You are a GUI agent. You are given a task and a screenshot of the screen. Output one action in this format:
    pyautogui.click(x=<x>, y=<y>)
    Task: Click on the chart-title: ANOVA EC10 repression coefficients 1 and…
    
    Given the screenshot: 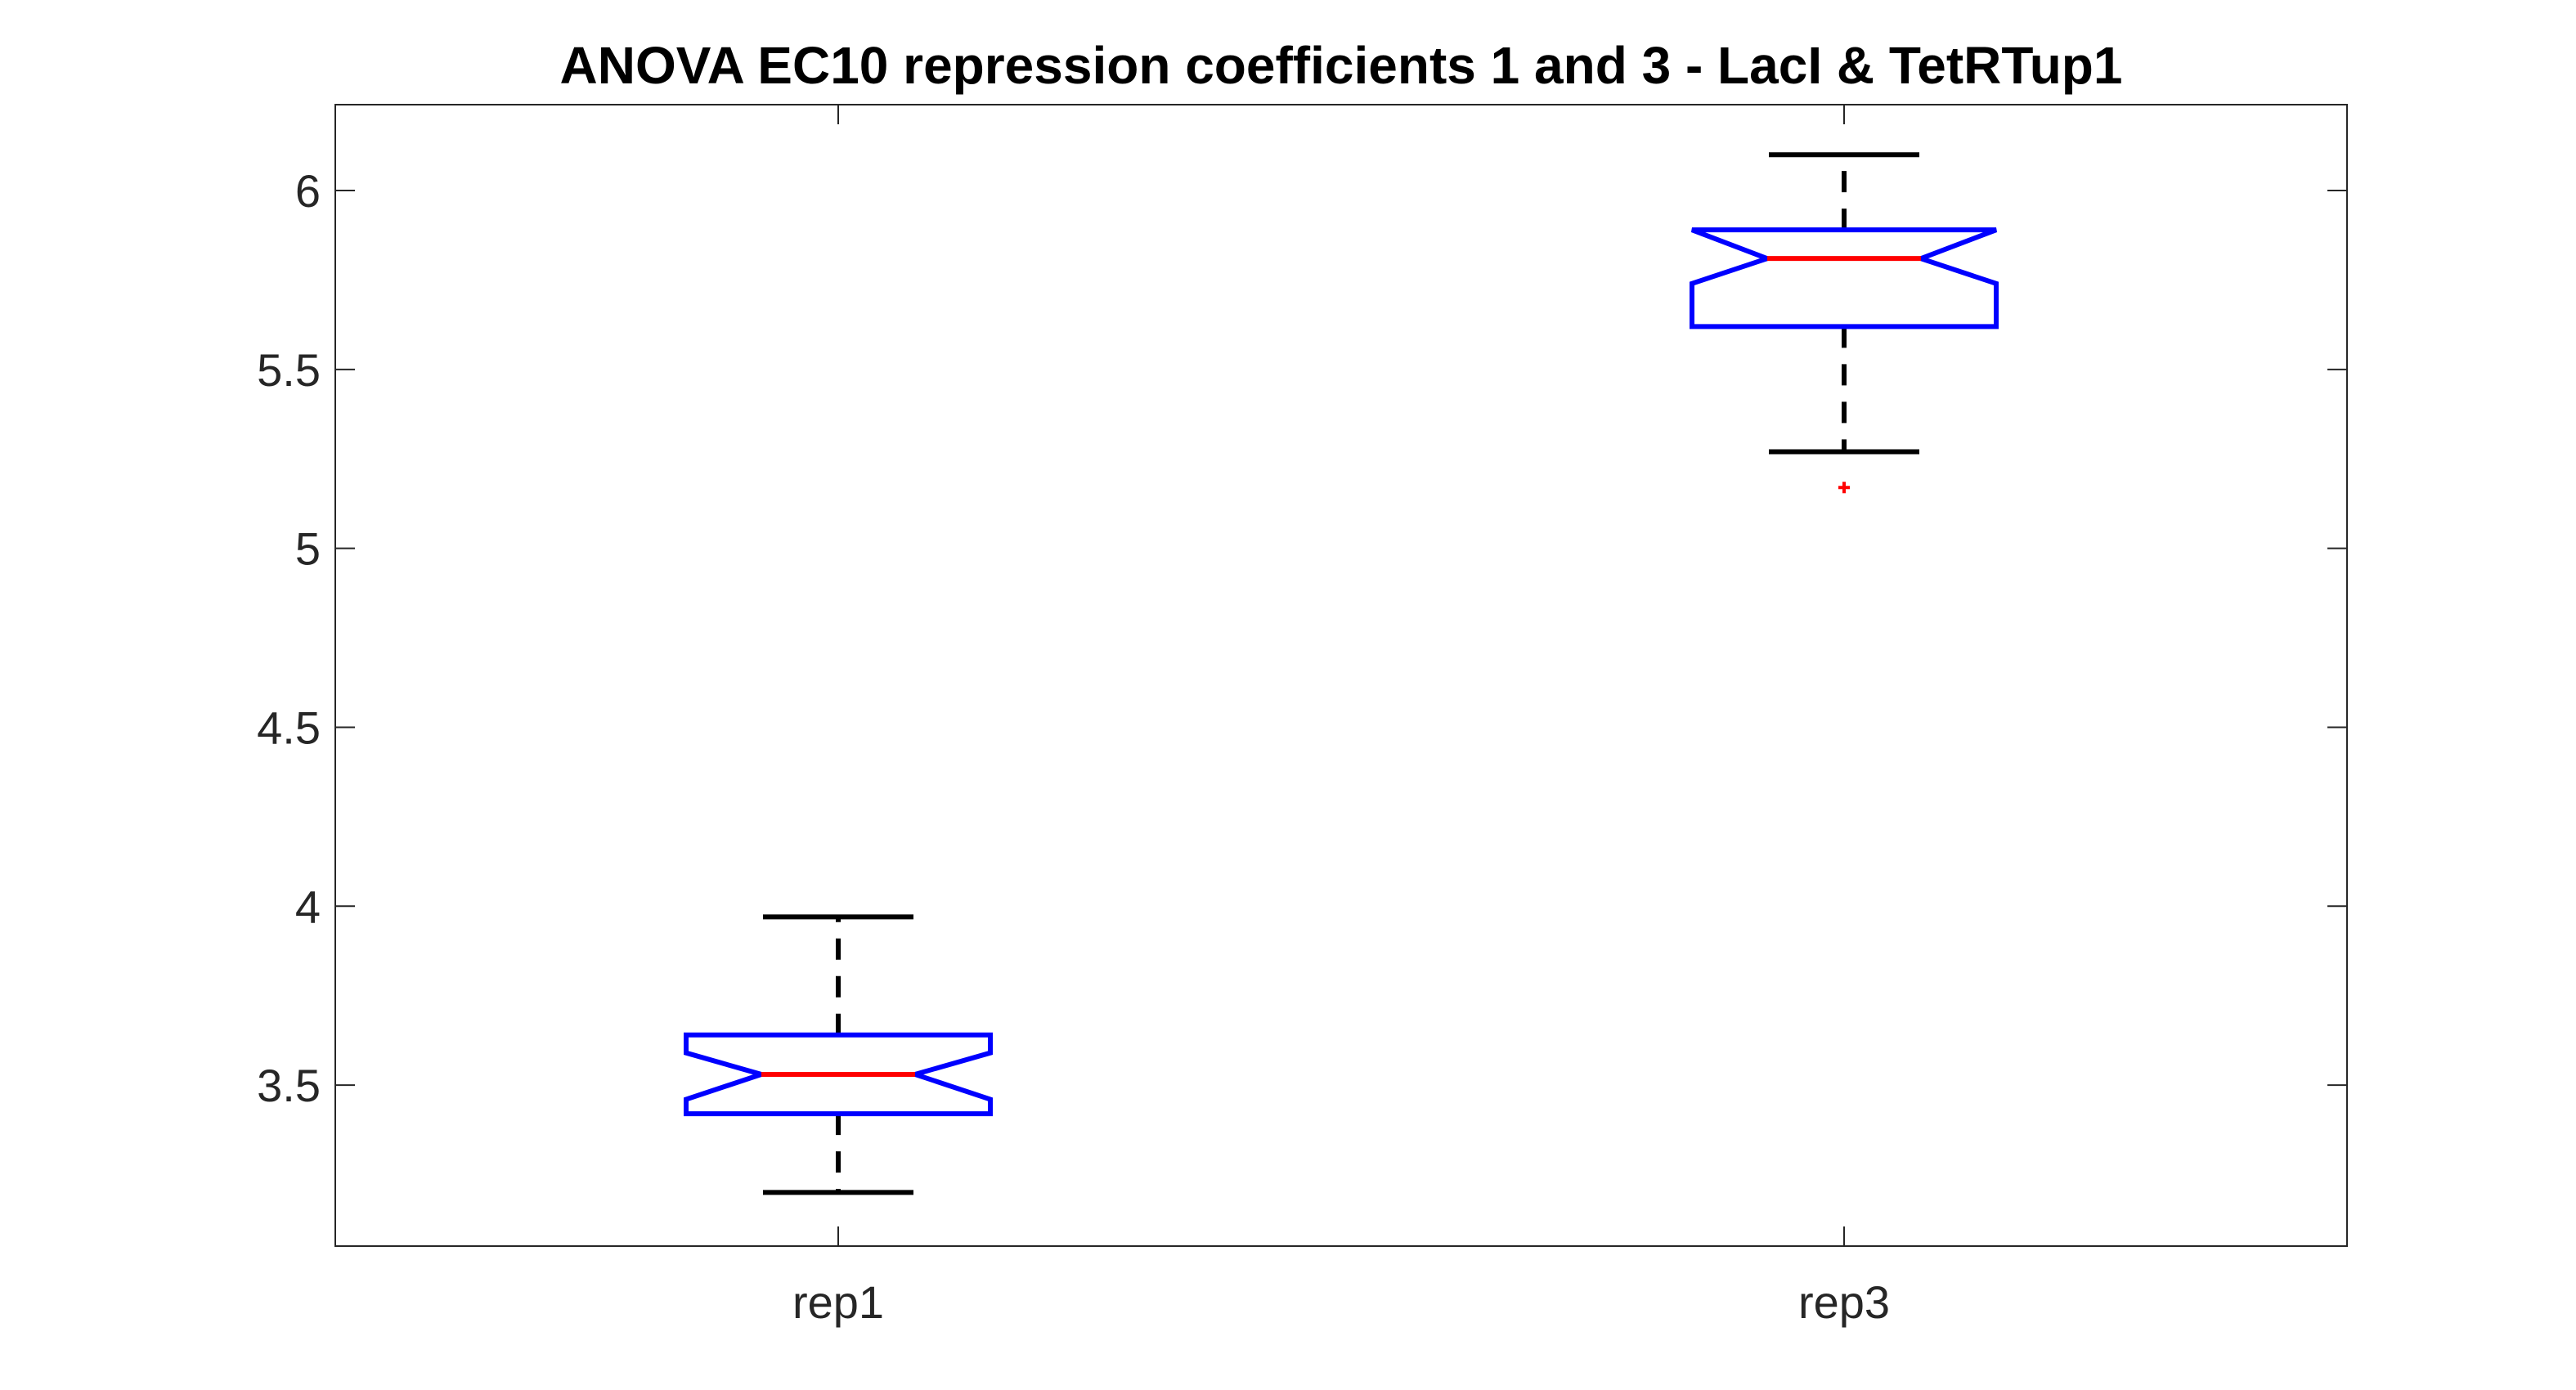 What is the action you would take?
    pyautogui.click(x=1342, y=65)
    